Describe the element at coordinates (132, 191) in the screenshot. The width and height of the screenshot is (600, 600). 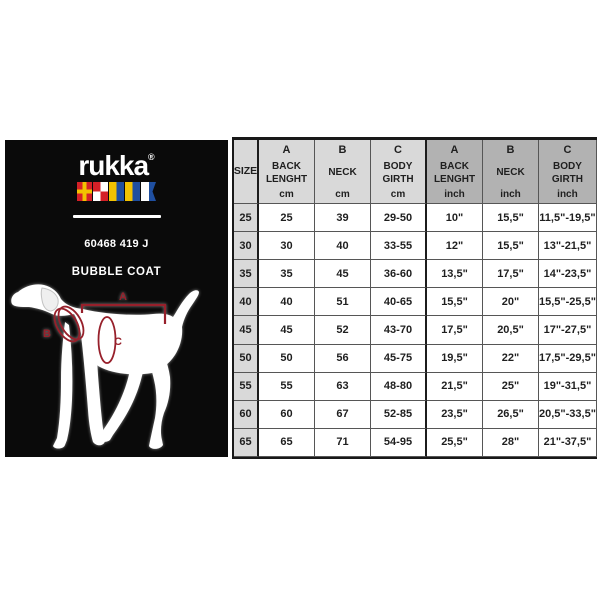
I see `signal-flag-k` at that location.